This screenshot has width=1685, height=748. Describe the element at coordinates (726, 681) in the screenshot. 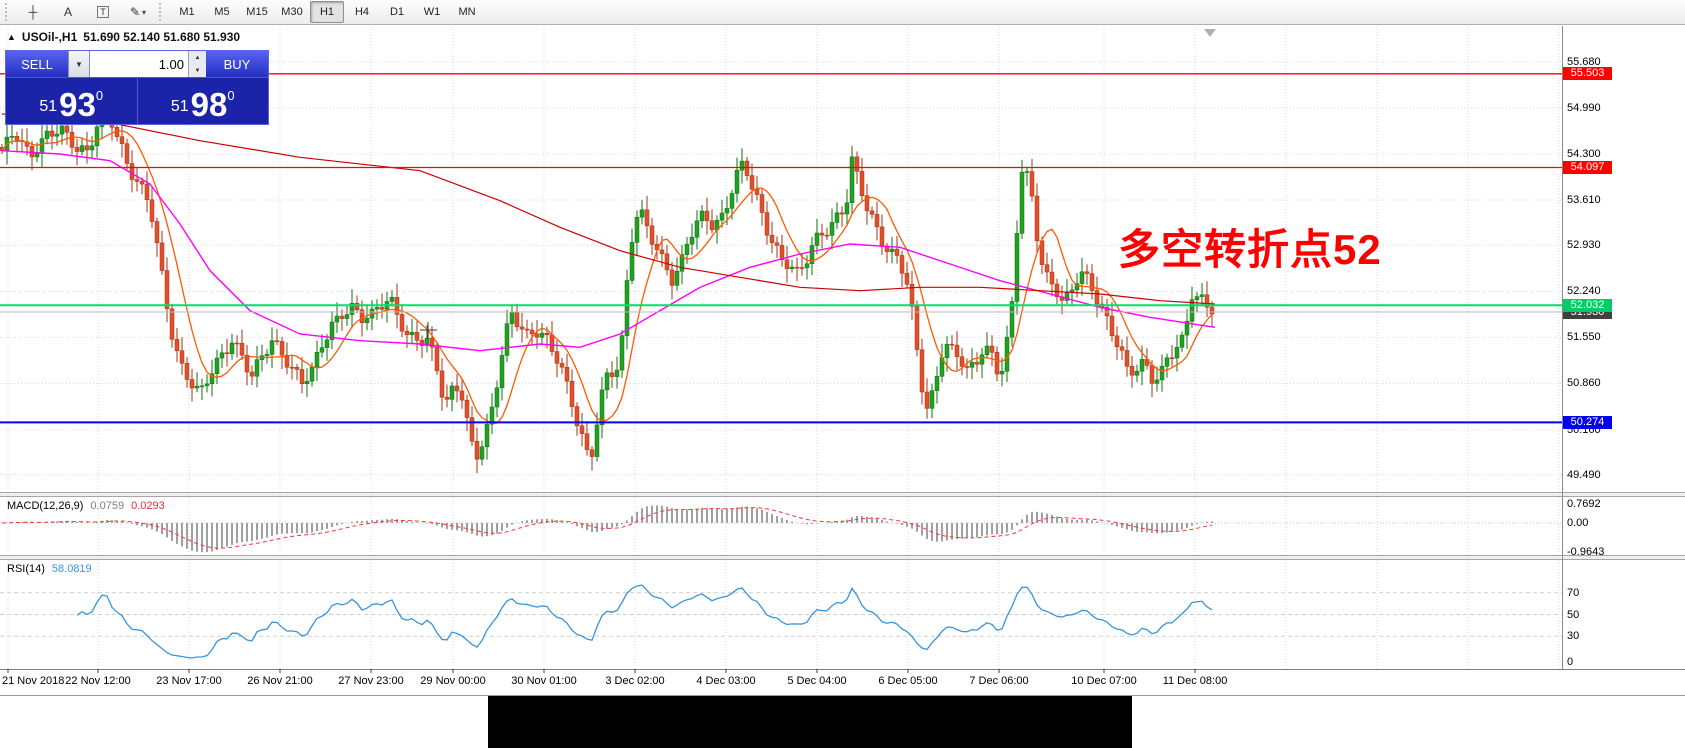

I see `time-axis-label: 4 Dec 03:00` at that location.